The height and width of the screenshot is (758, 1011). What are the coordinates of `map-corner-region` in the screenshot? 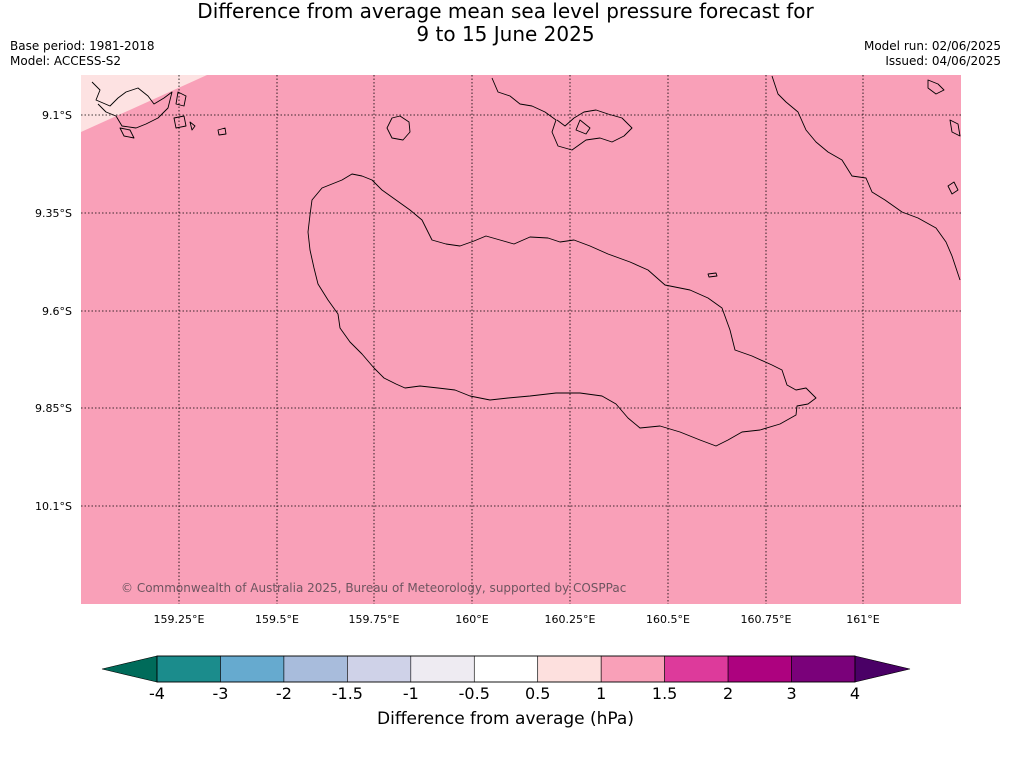 It's located at (144, 103).